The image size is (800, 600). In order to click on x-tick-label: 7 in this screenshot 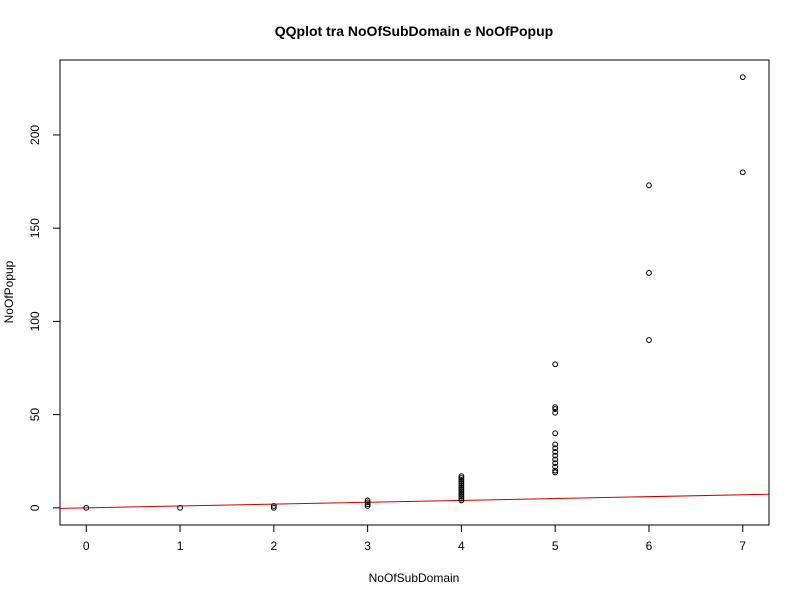, I will do `click(742, 546)`.